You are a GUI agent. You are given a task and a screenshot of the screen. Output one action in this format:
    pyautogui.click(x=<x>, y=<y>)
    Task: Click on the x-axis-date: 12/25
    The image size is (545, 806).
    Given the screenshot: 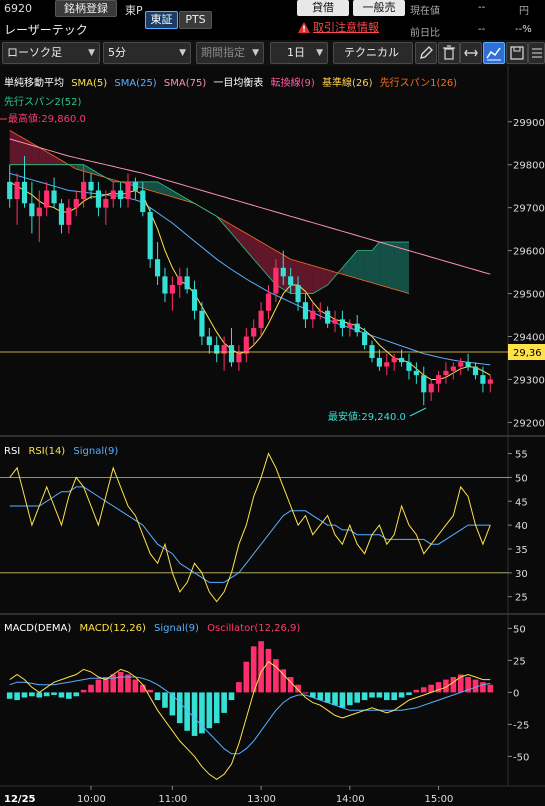 What is the action you would take?
    pyautogui.click(x=20, y=799)
    